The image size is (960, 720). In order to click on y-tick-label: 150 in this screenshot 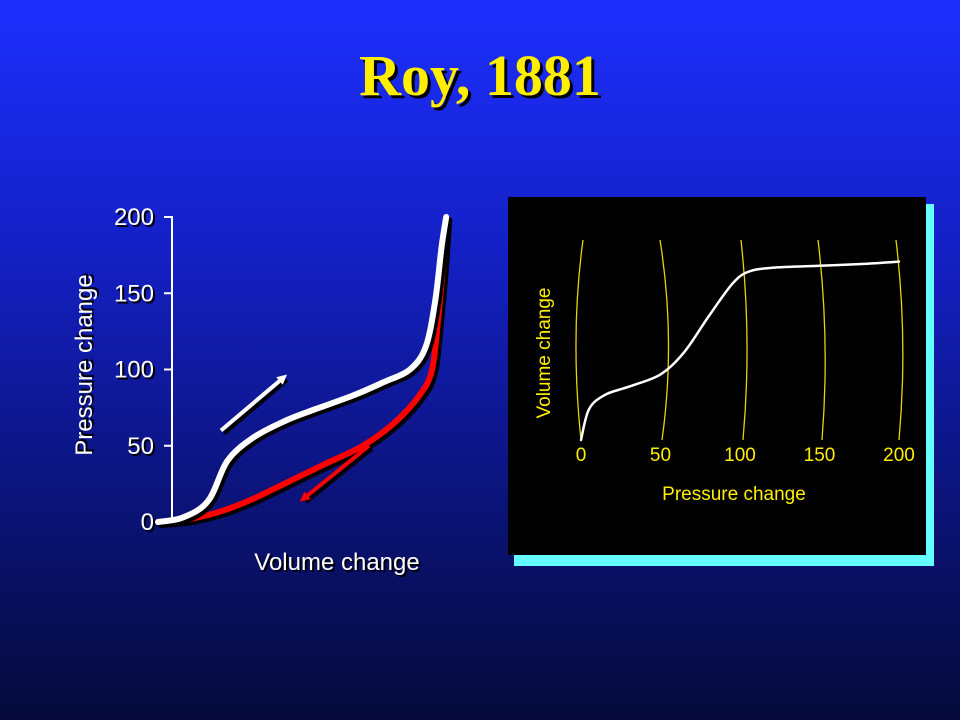, I will do `click(134, 293)`.